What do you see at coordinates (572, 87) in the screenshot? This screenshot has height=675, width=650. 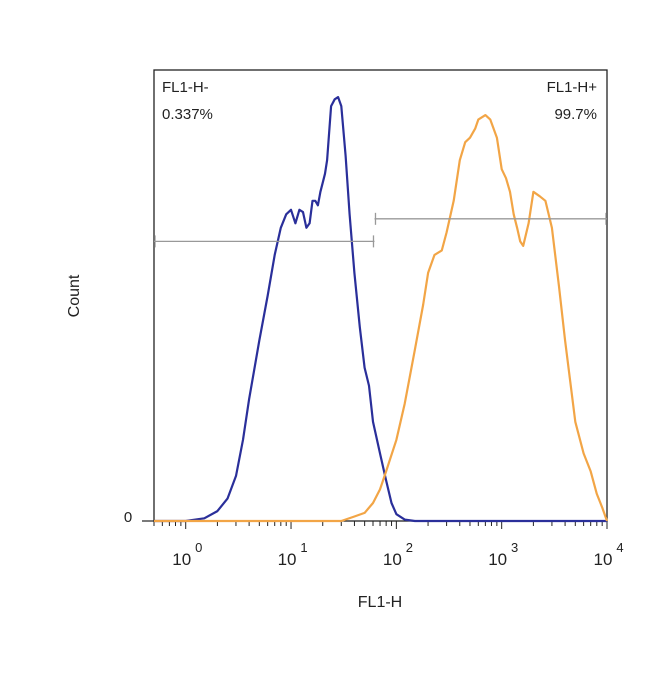 I see `gate-positive-label: FL1-H+` at bounding box center [572, 87].